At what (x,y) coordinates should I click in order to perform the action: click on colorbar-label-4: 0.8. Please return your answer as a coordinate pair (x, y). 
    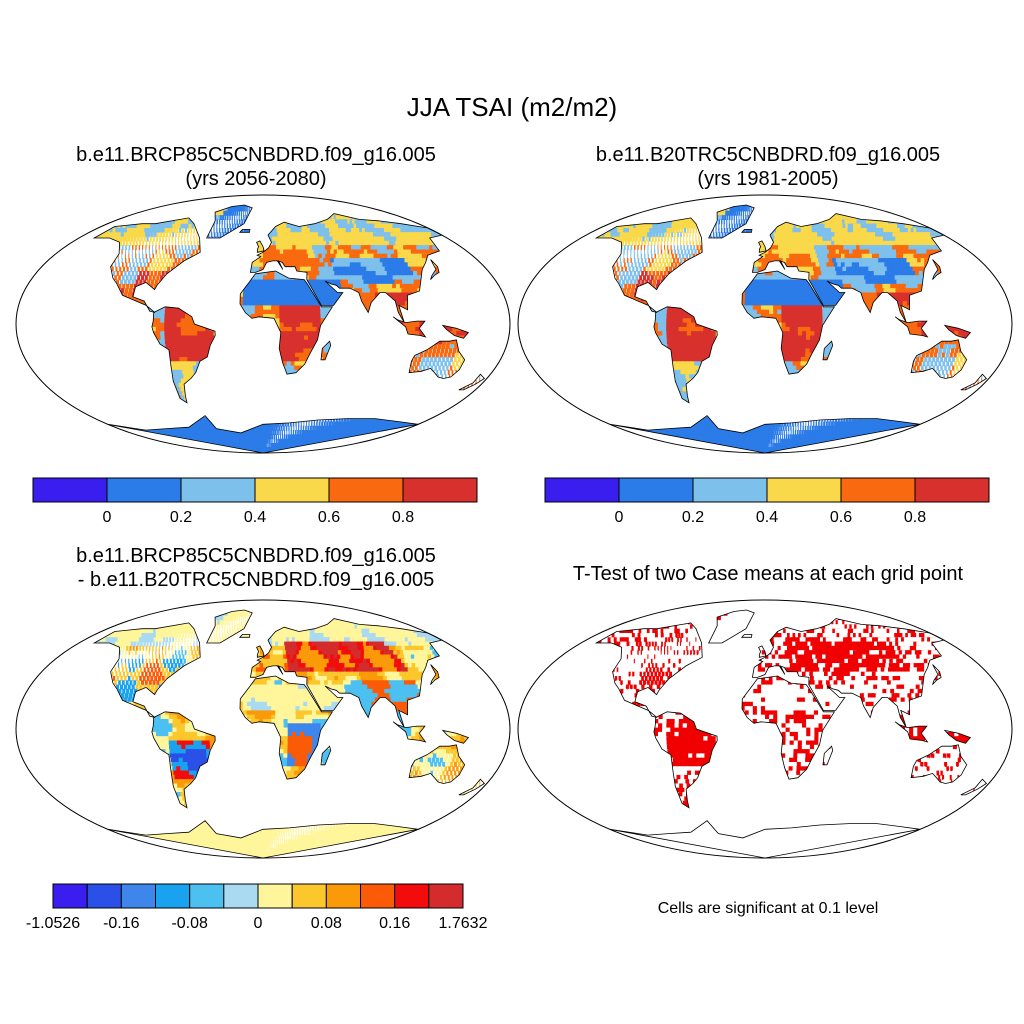
    Looking at the image, I should click on (915, 517).